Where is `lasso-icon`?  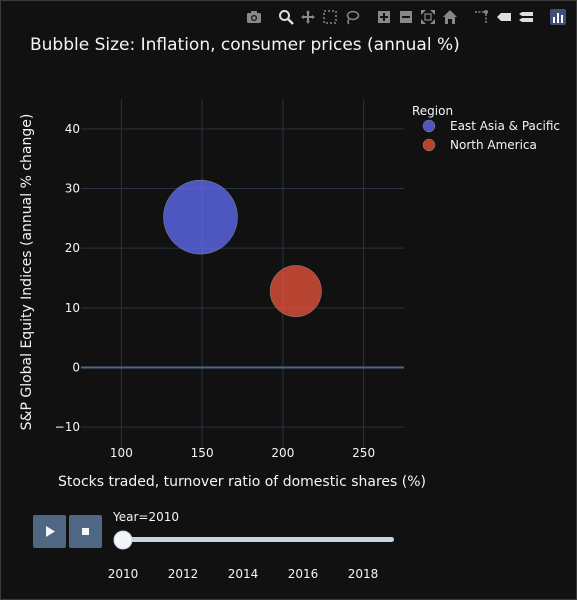
lasso-icon is located at coordinates (353, 17).